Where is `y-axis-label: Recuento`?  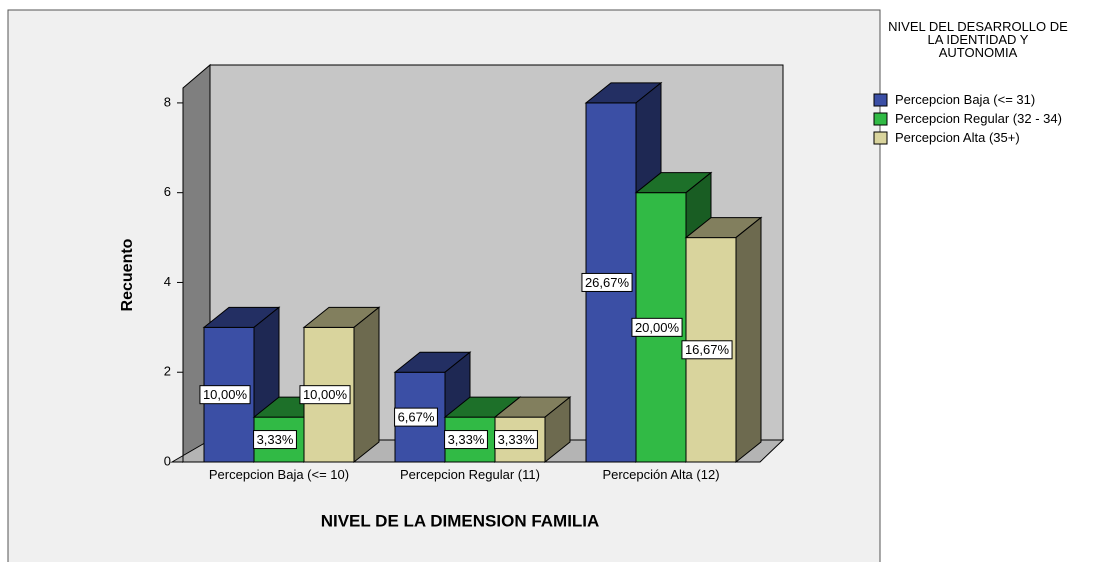
y-axis-label: Recuento is located at coordinates (127, 274).